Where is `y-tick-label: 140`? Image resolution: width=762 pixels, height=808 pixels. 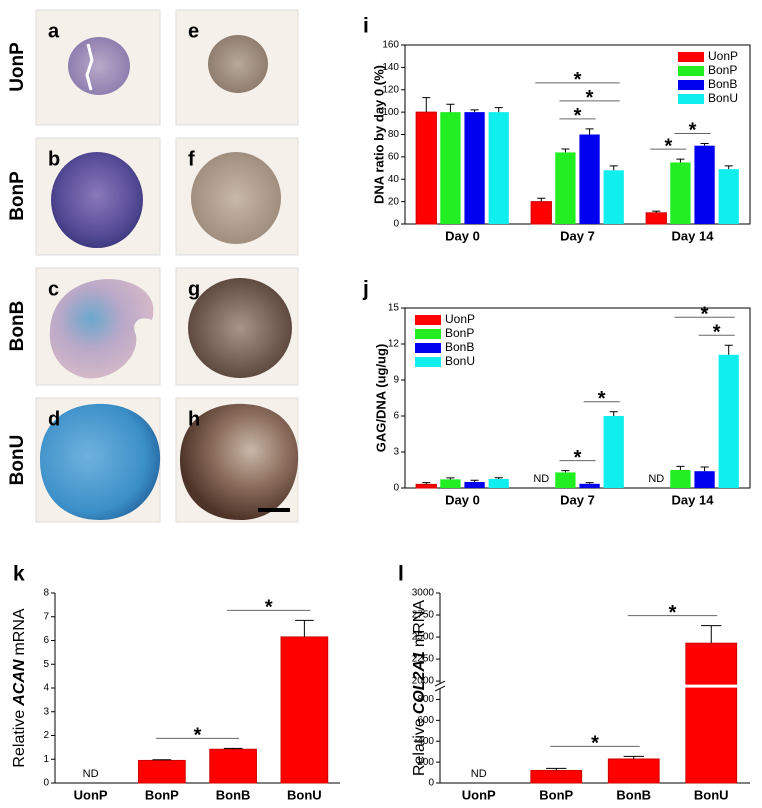
y-tick-label: 140 is located at coordinates (390, 67).